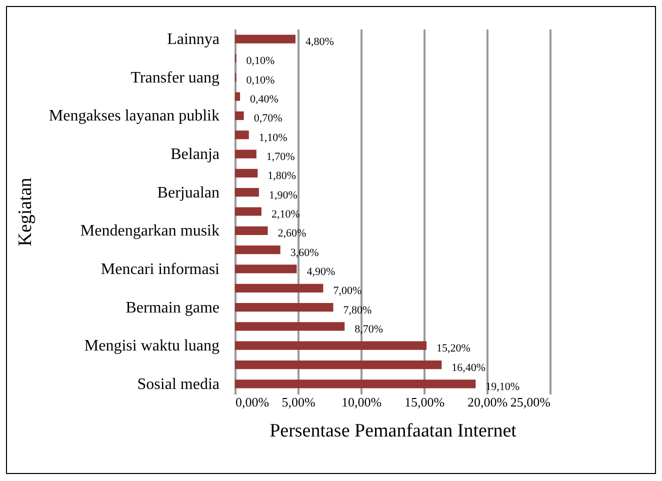 This screenshot has height=481, width=662. I want to click on data-label: 4,80%, so click(319, 42).